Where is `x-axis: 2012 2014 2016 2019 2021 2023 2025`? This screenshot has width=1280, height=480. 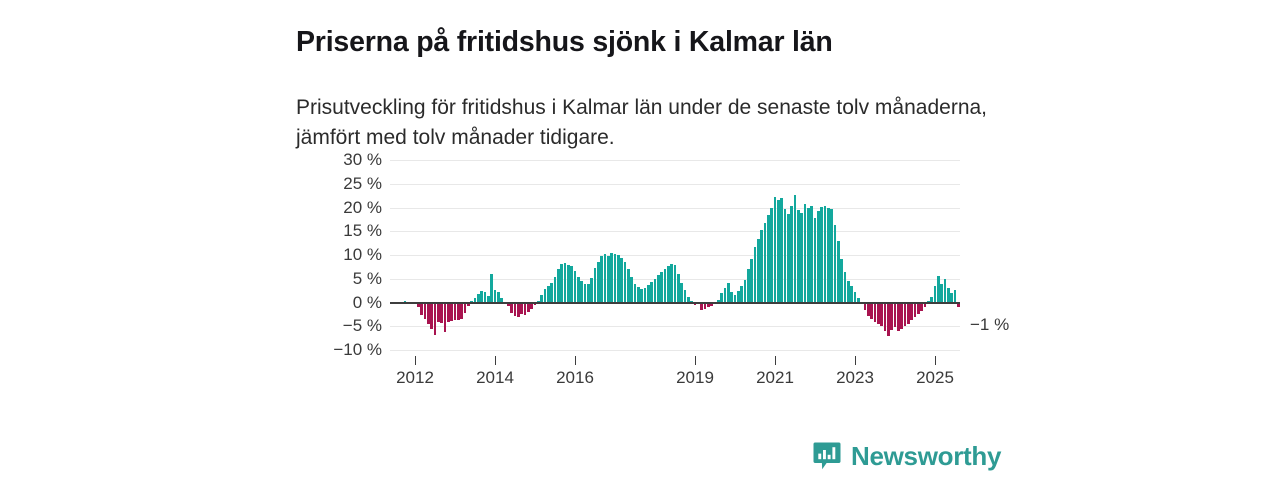
x-axis: 2012 2014 2016 2019 2021 2023 2025 is located at coordinates (675, 372).